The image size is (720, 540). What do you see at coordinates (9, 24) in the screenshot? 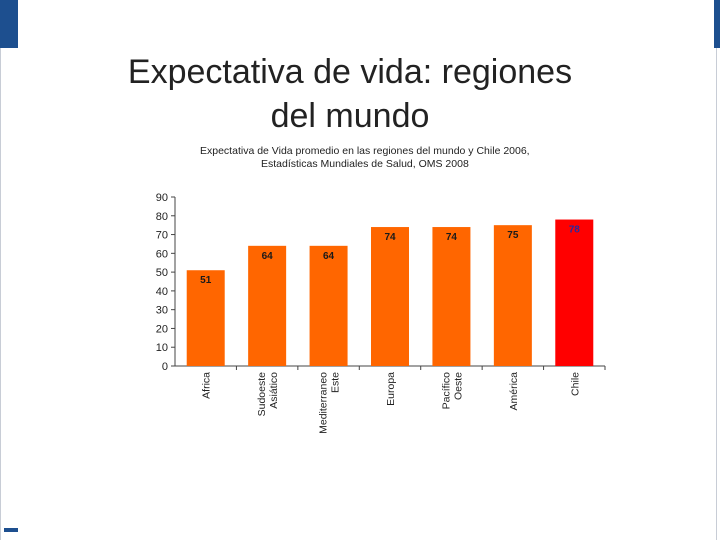
I see `left-accent-bar` at bounding box center [9, 24].